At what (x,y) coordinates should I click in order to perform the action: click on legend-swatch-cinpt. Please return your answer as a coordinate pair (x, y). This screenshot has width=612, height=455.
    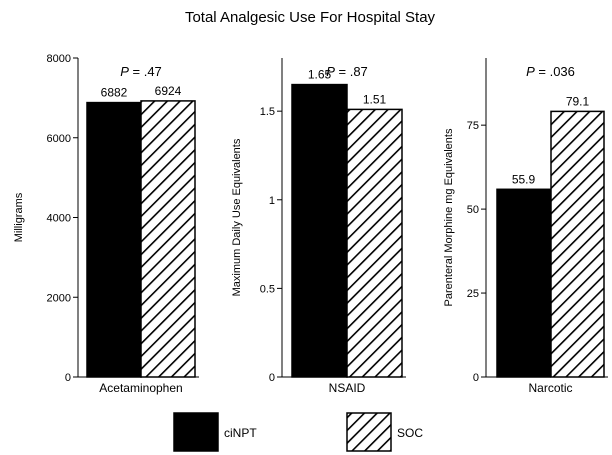
    Looking at the image, I should click on (196, 432).